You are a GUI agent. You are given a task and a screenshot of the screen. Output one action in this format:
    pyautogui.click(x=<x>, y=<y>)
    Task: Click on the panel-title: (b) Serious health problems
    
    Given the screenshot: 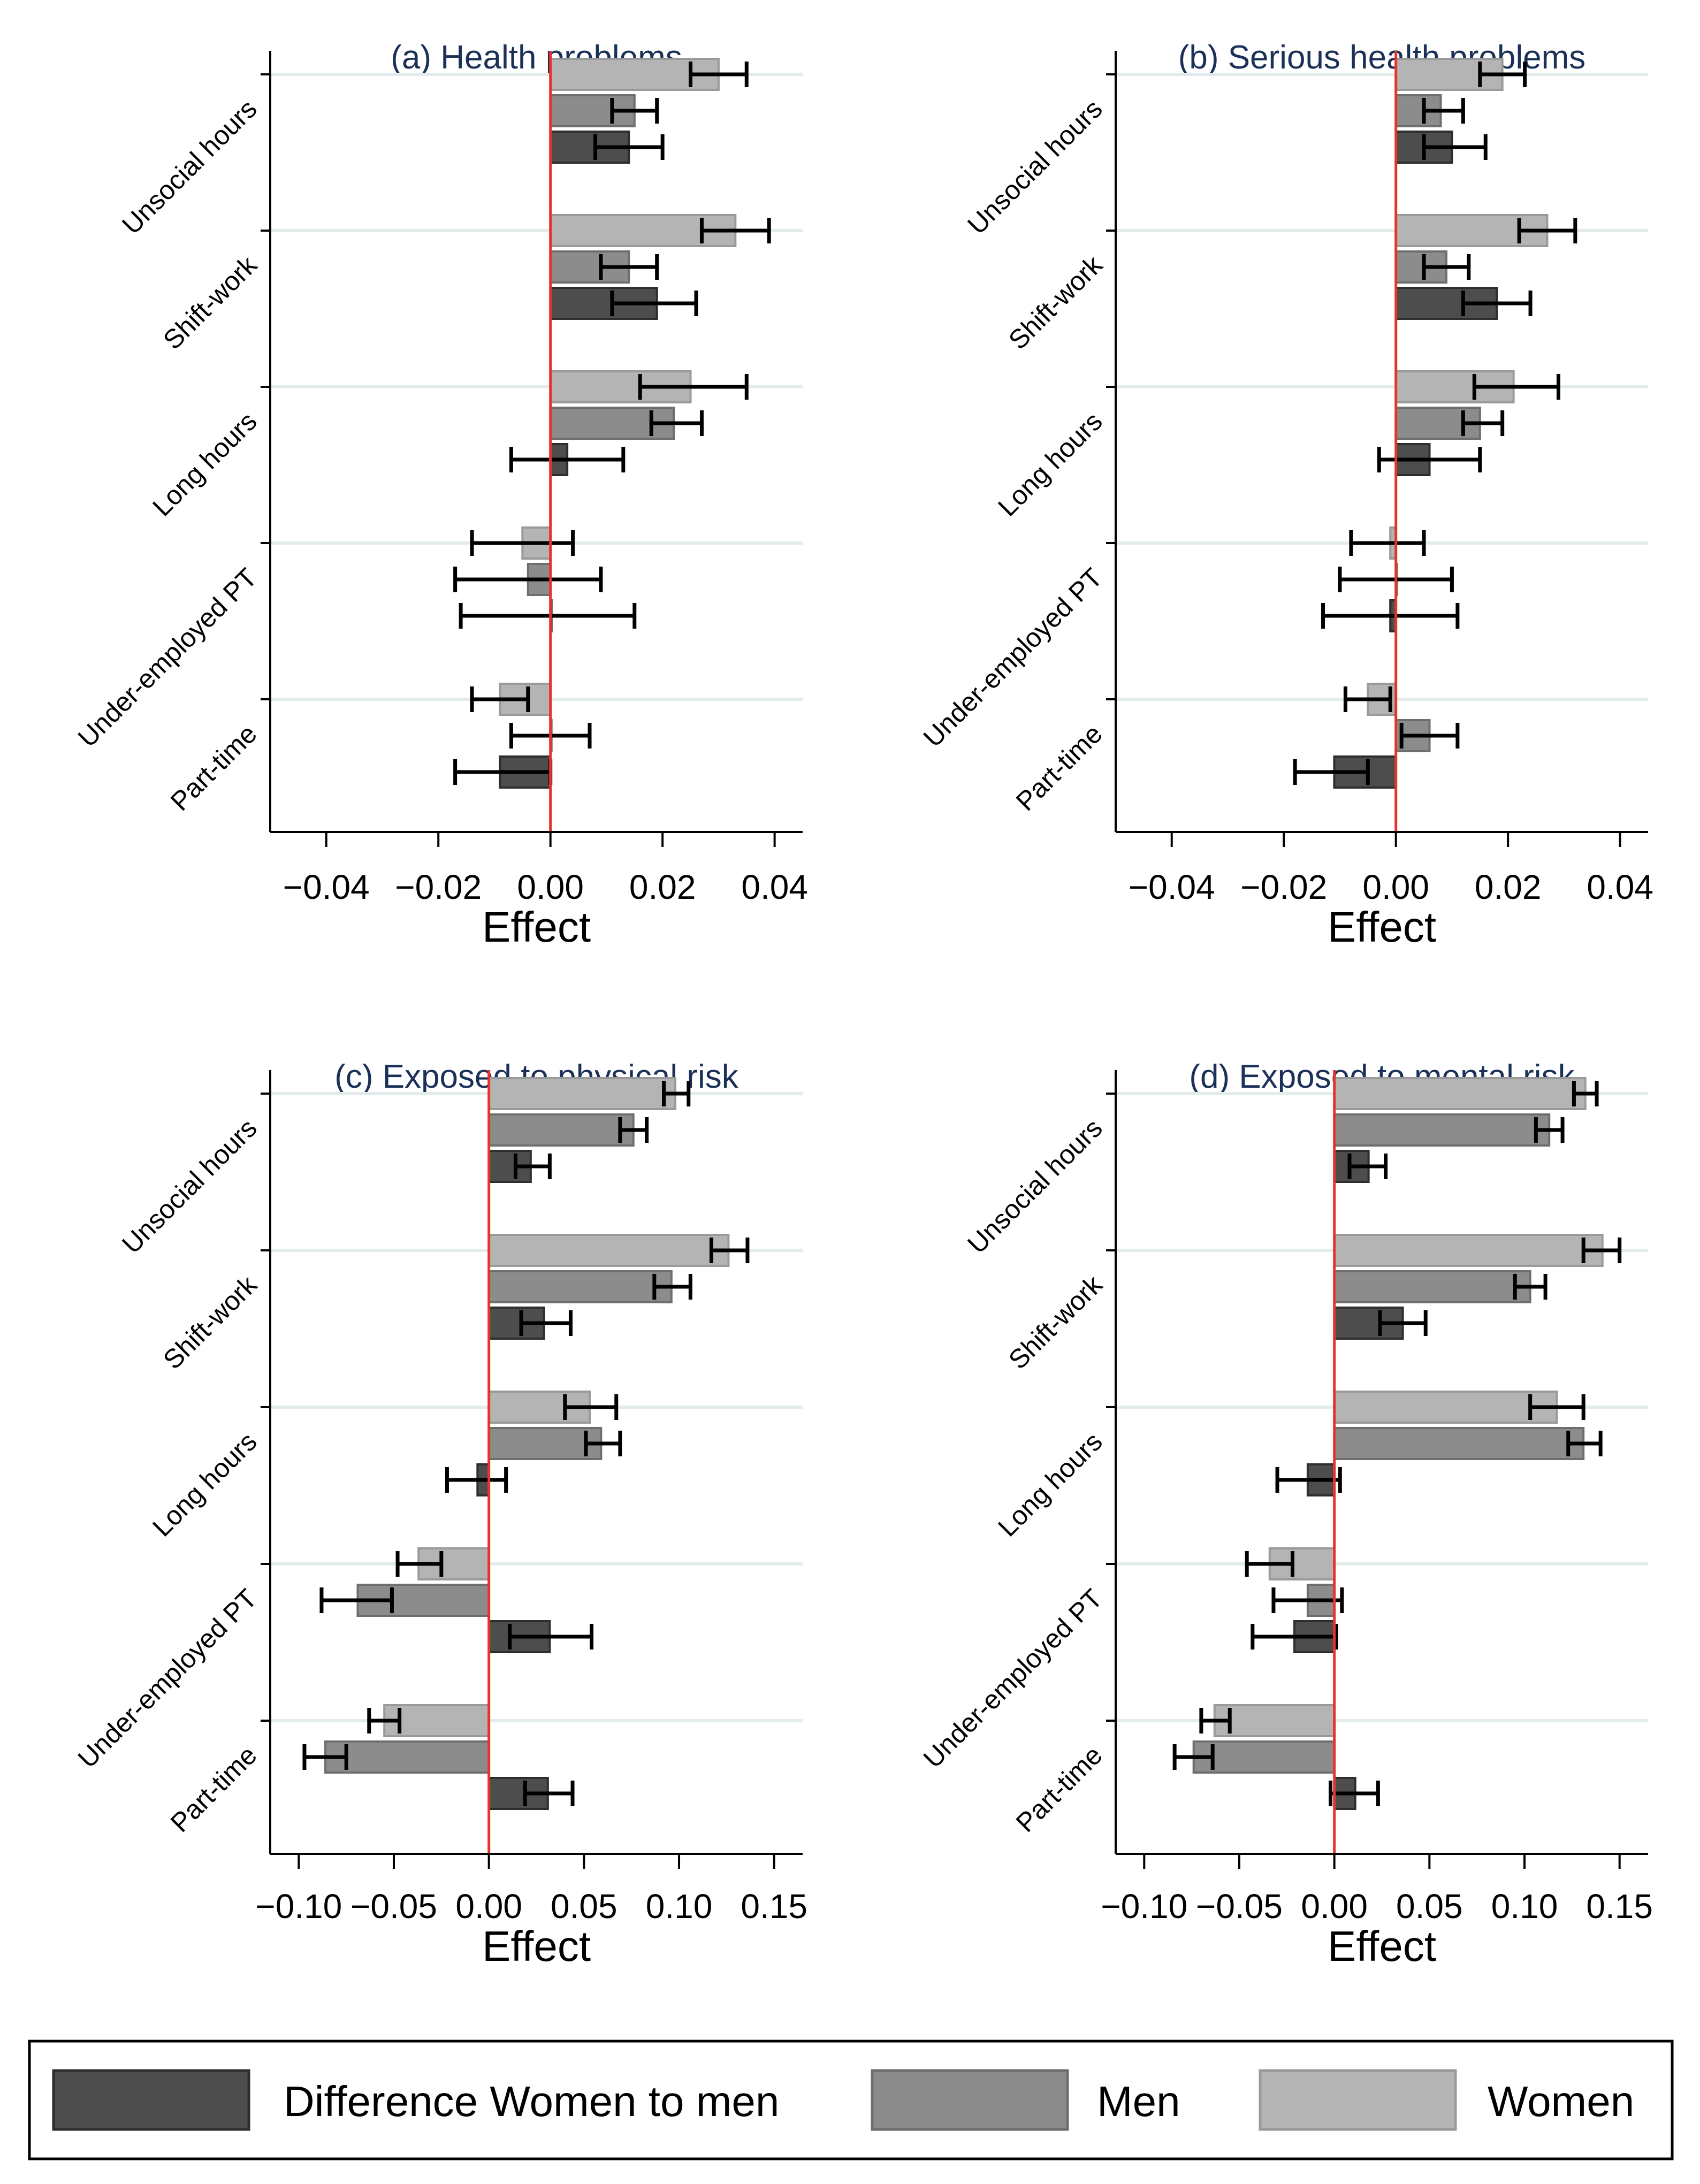 What is the action you would take?
    pyautogui.click(x=1382, y=57)
    